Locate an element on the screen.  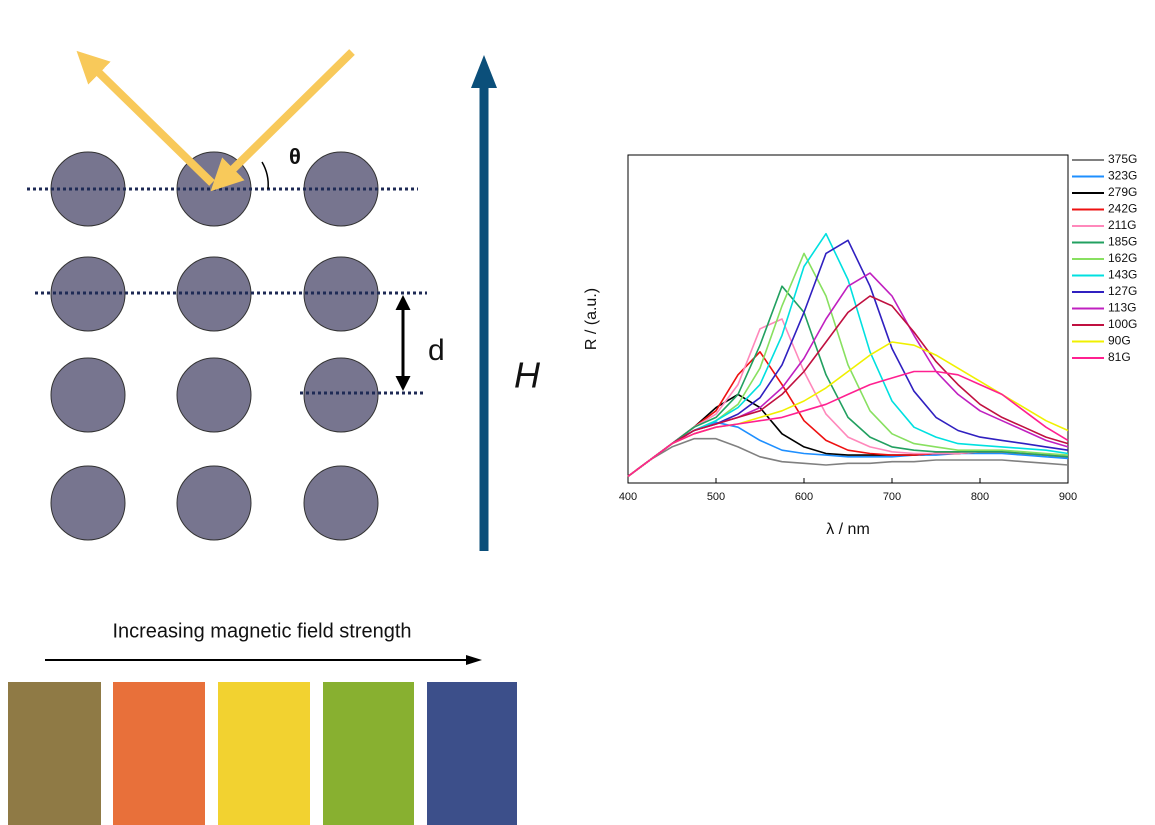
spacing-label: d is located at coordinates (436, 350).